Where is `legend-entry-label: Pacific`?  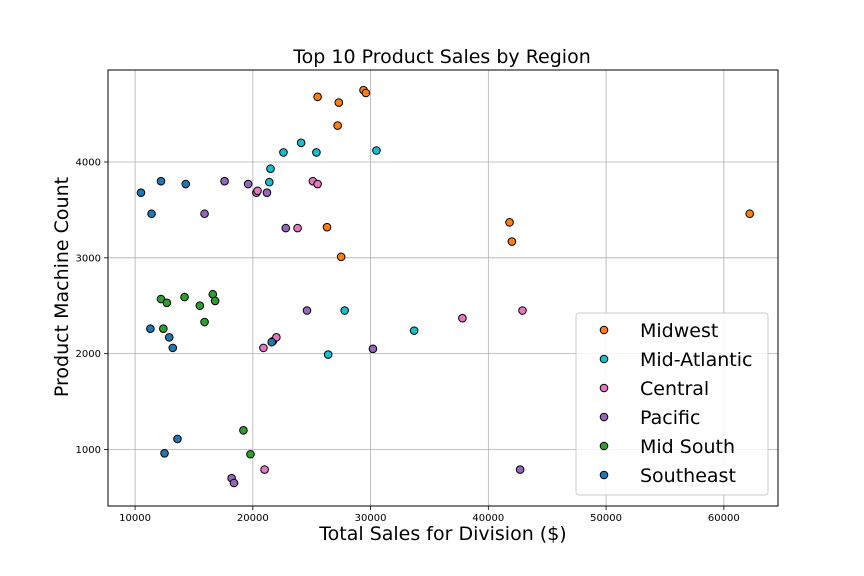 legend-entry-label: Pacific is located at coordinates (670, 418).